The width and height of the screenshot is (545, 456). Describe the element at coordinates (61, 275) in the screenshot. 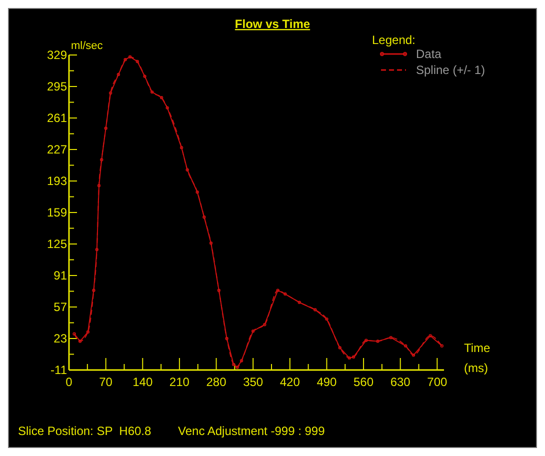

I see `y-tick-label: 91` at that location.